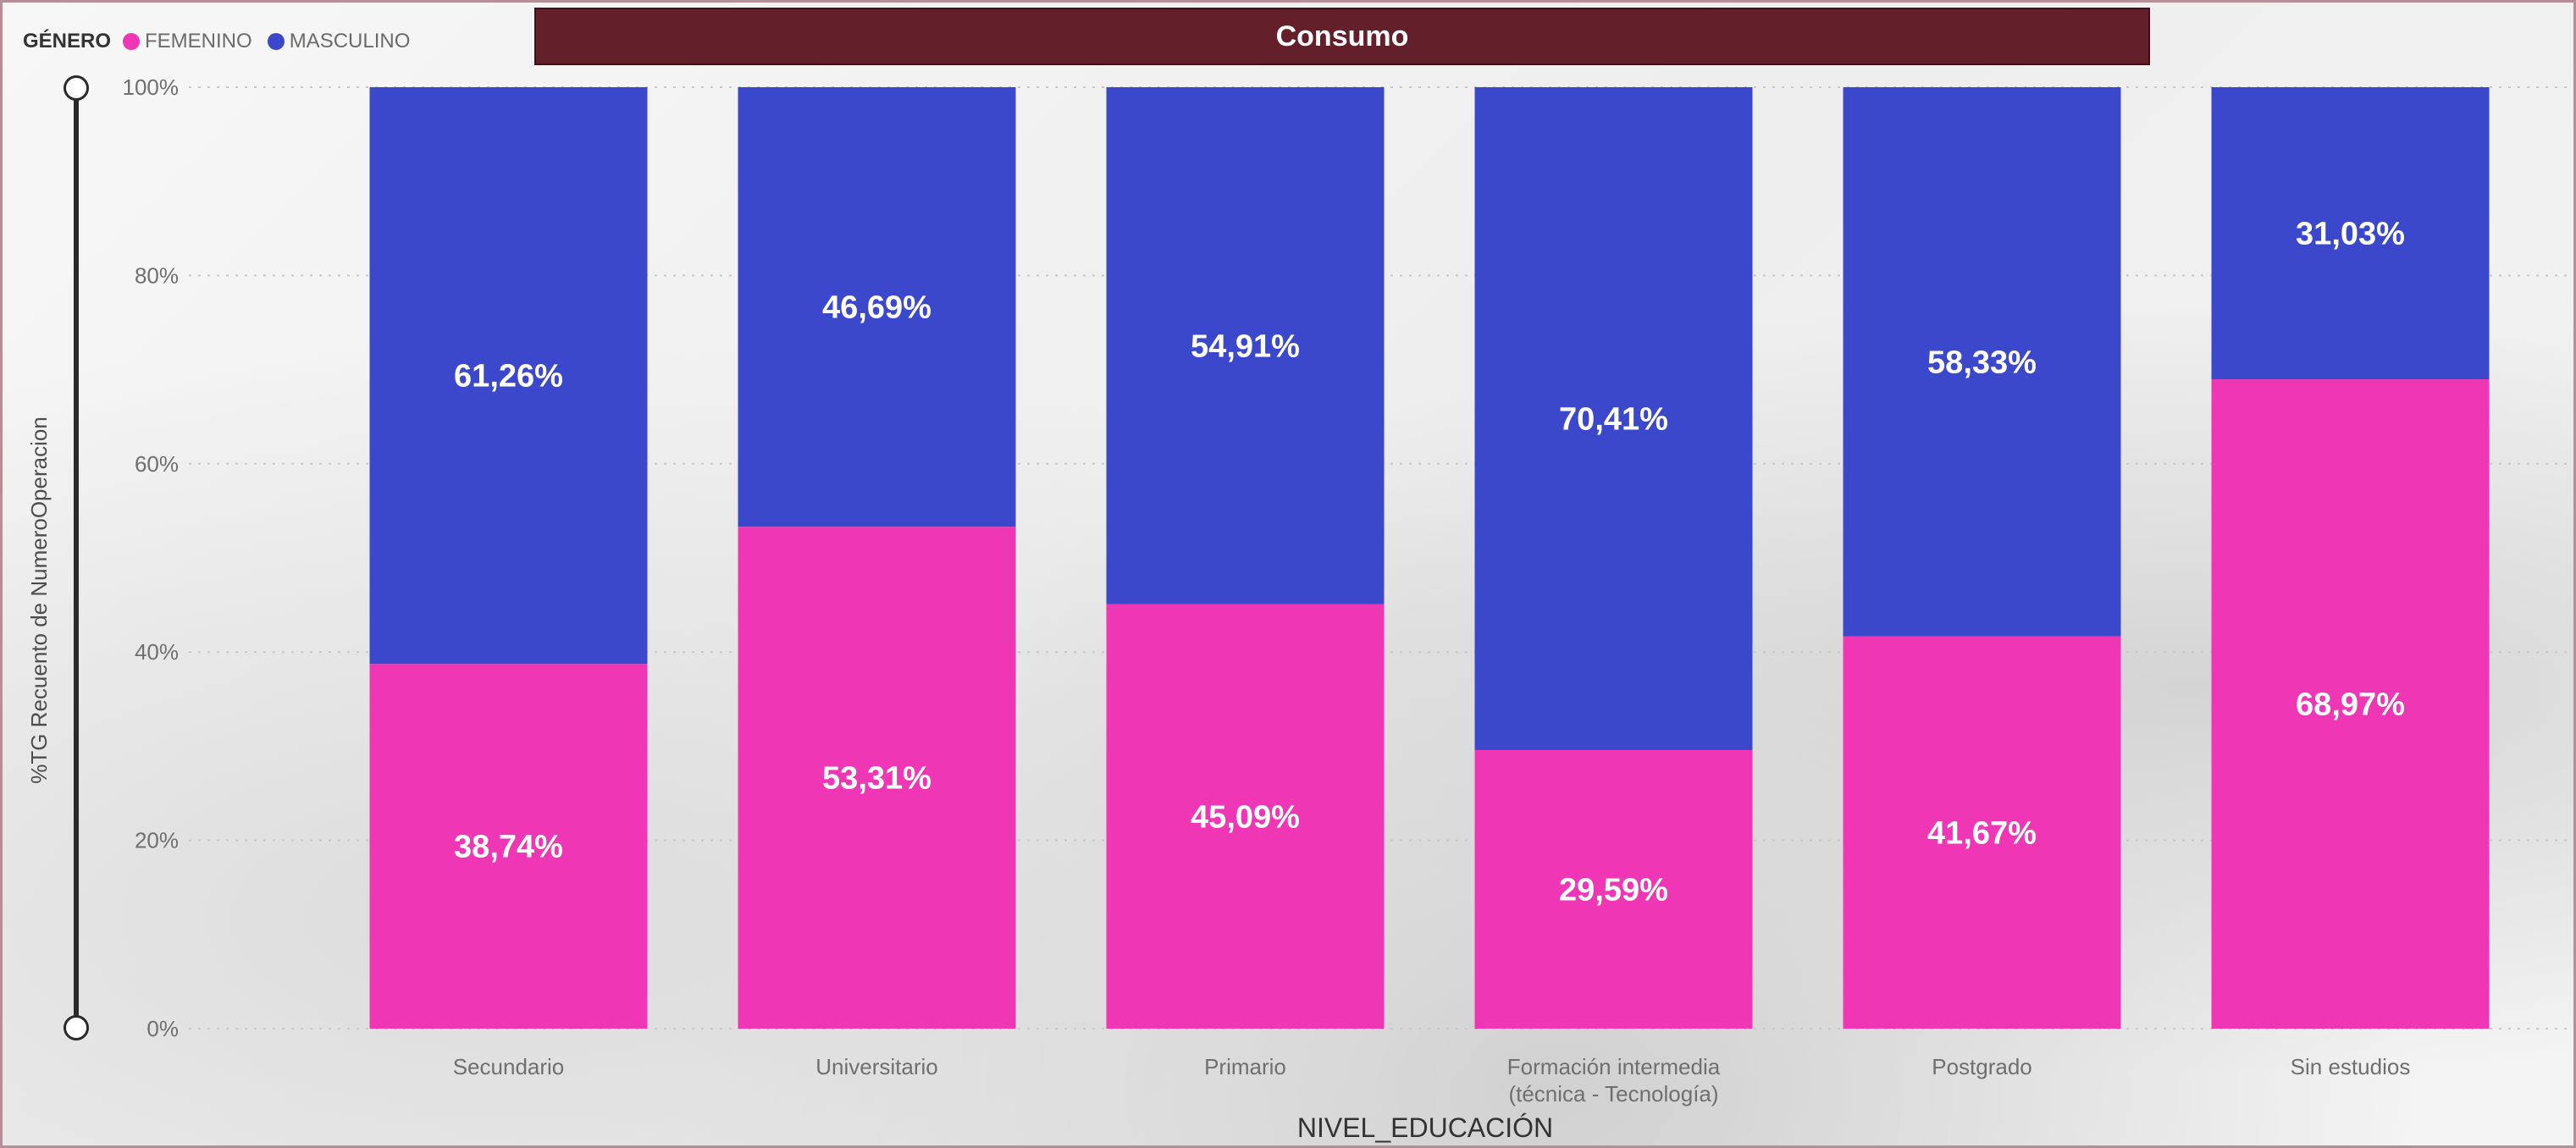 Image resolution: width=2576 pixels, height=1148 pixels. What do you see at coordinates (276, 41) in the screenshot?
I see `legend-dot-masculino-icon` at bounding box center [276, 41].